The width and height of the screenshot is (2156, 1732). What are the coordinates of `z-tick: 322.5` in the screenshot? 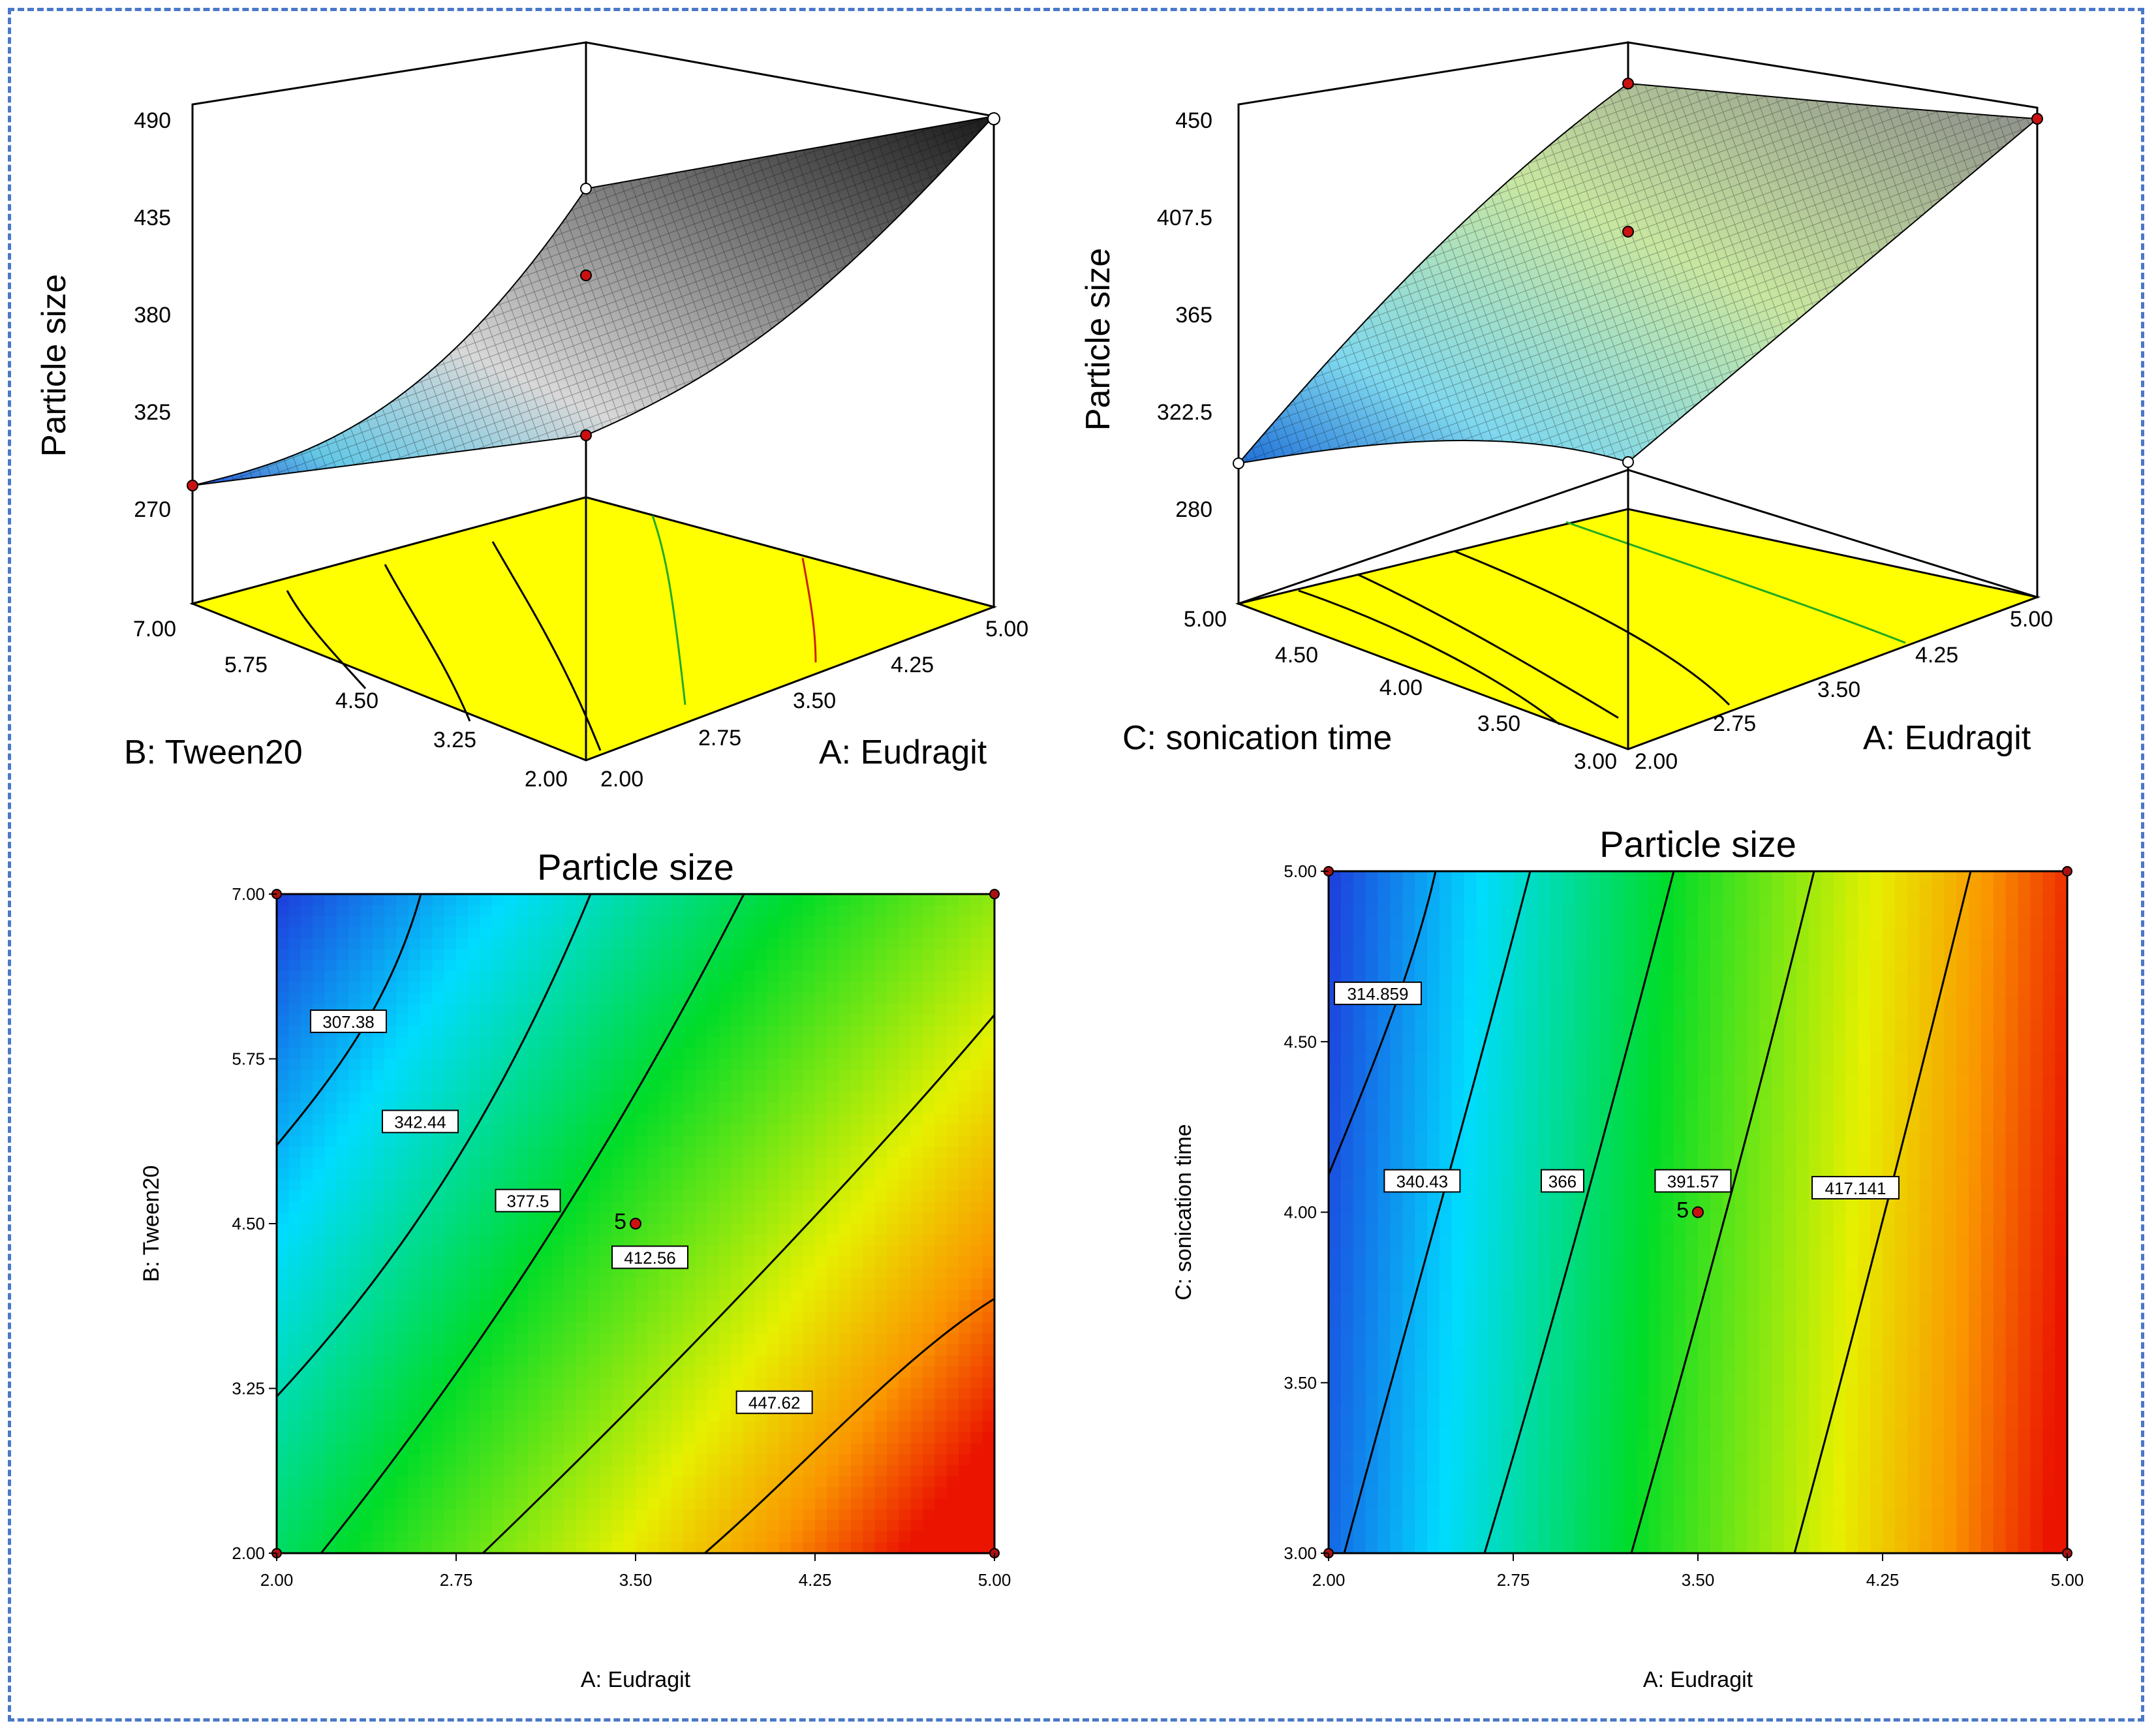 It's located at (1184, 412).